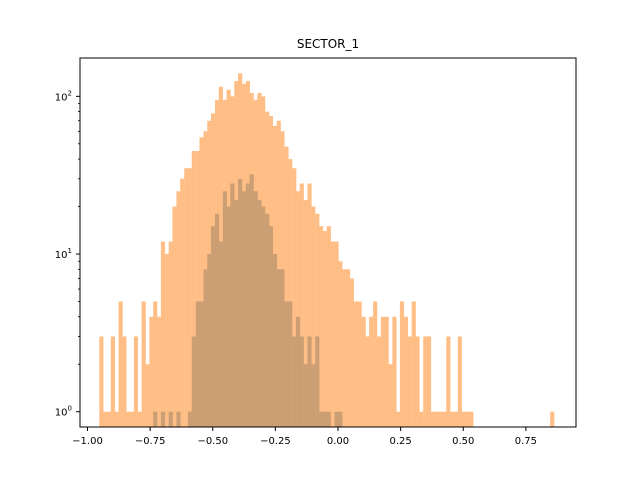  What do you see at coordinates (63, 254) in the screenshot?
I see `y-tick-label-1: 10¹` at bounding box center [63, 254].